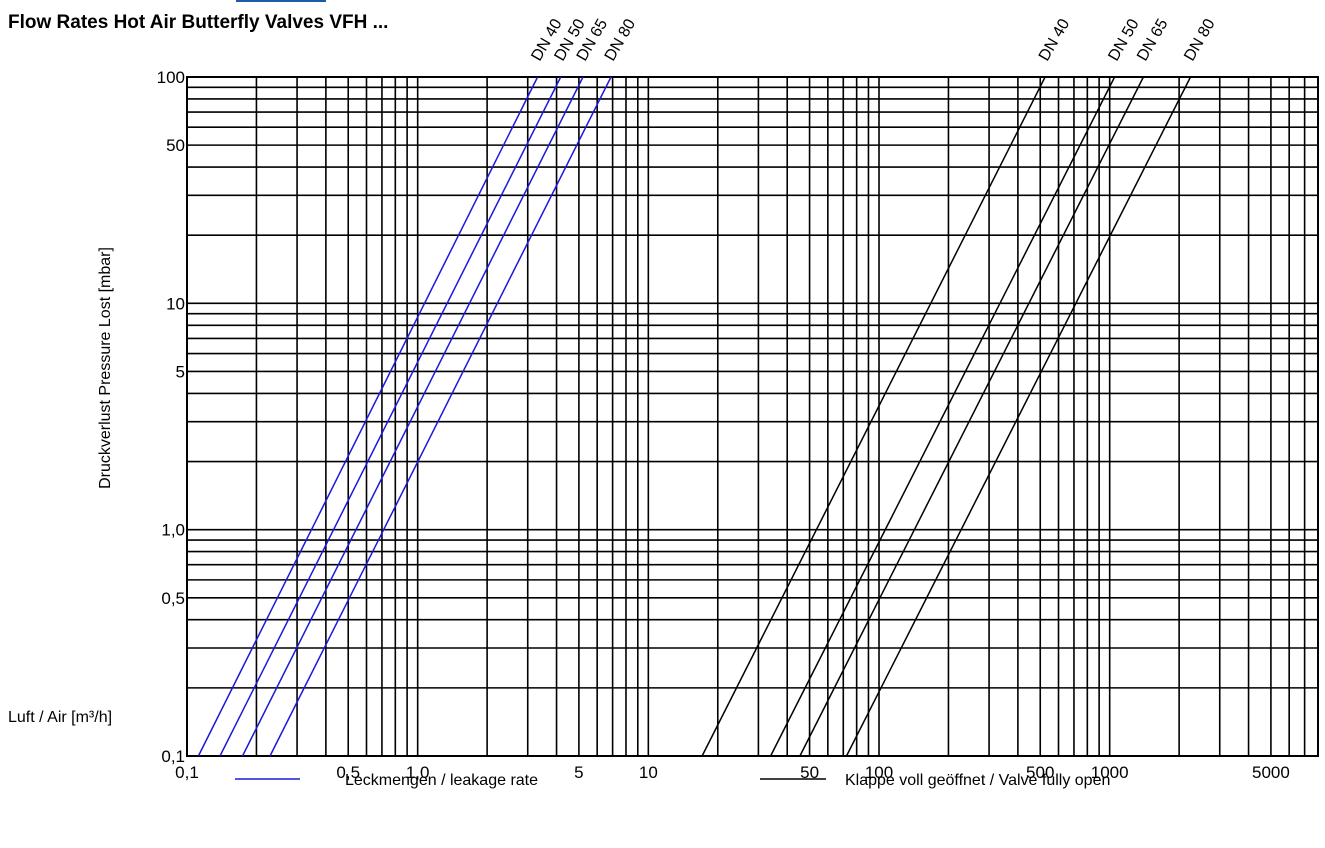 The image size is (1325, 848). I want to click on legend-label-leakage: Leckmengen / leakage rate, so click(441, 780).